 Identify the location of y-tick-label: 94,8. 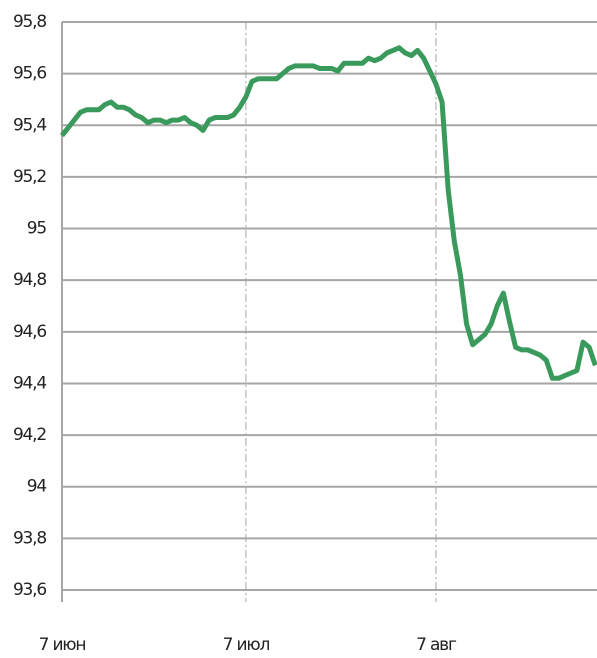
(29, 280).